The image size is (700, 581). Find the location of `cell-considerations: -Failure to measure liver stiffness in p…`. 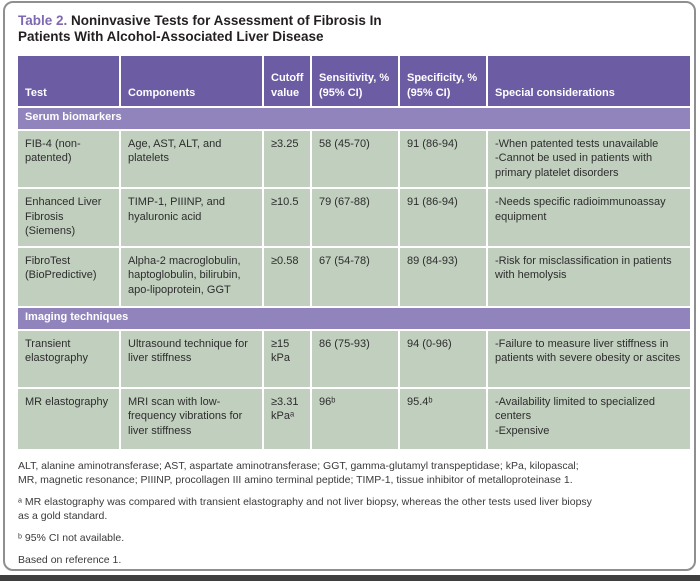

cell-considerations: -Failure to measure liver stiffness in p… is located at coordinates (589, 358).